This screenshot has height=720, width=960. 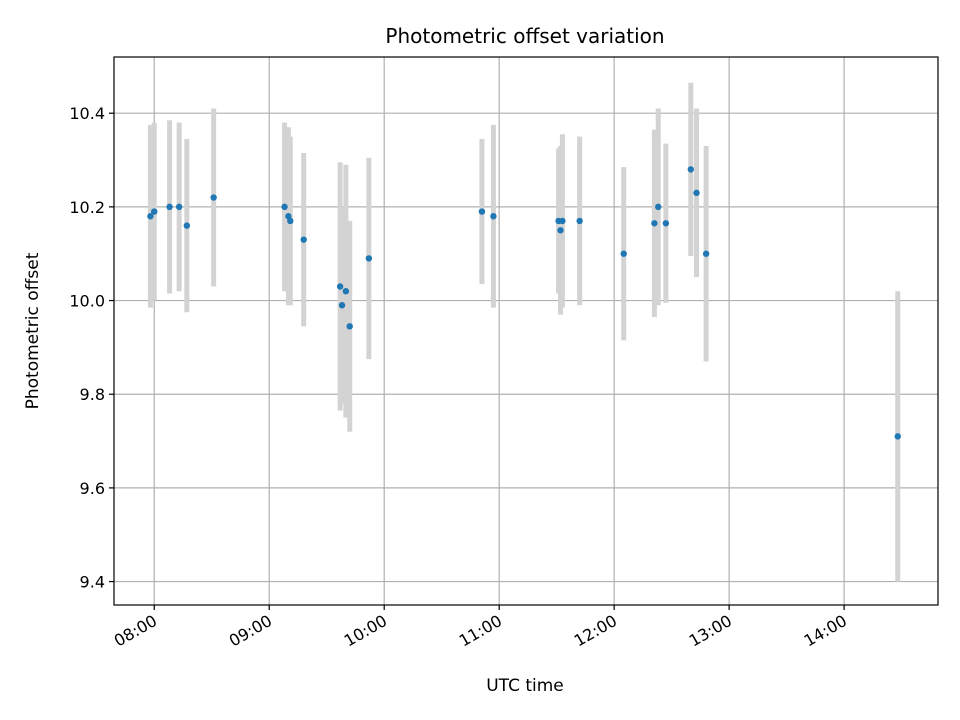 What do you see at coordinates (595, 631) in the screenshot?
I see `x-tick-label: 12:00` at bounding box center [595, 631].